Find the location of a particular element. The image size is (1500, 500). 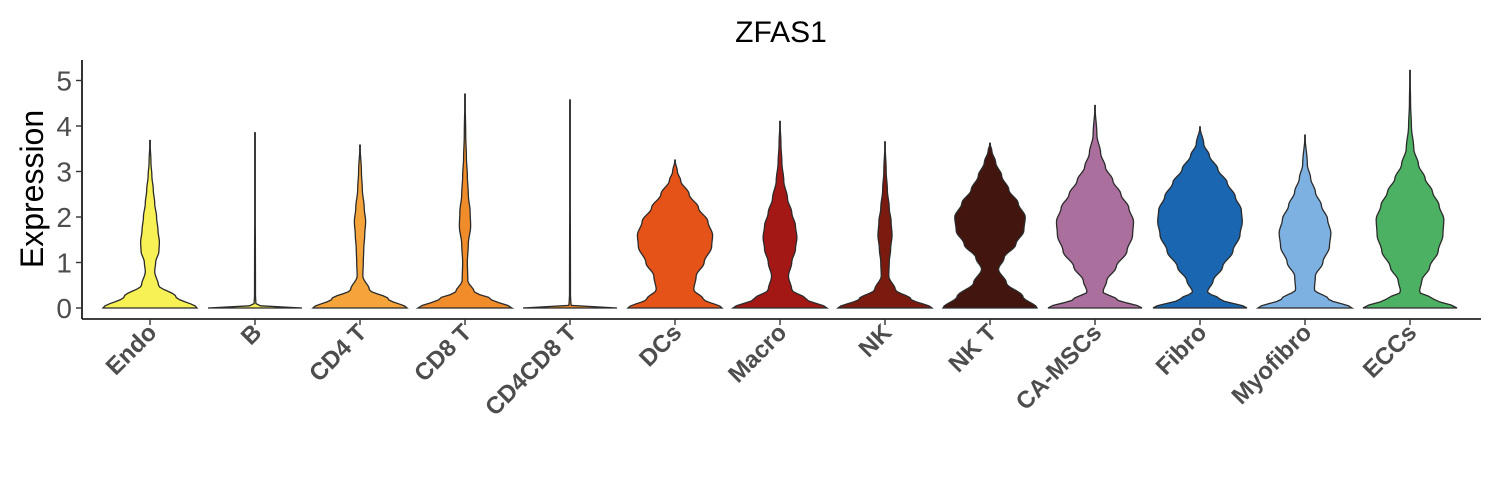

y-tick-label: 5 is located at coordinates (64, 81).